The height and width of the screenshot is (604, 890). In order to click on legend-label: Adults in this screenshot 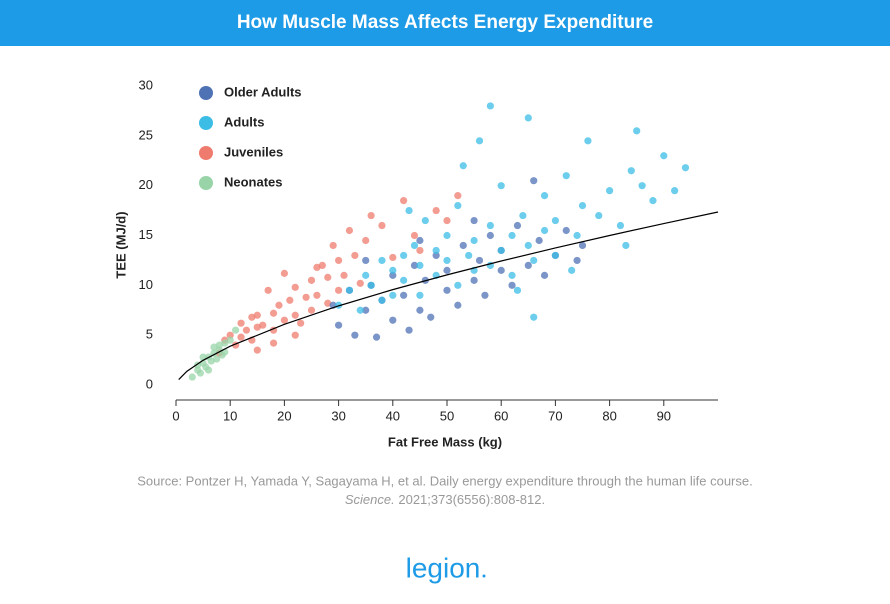, I will do `click(244, 121)`.